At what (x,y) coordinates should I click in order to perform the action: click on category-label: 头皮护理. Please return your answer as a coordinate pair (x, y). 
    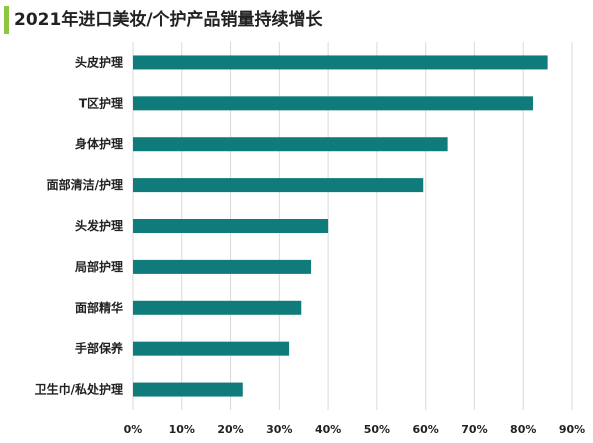
    Looking at the image, I should click on (99, 61).